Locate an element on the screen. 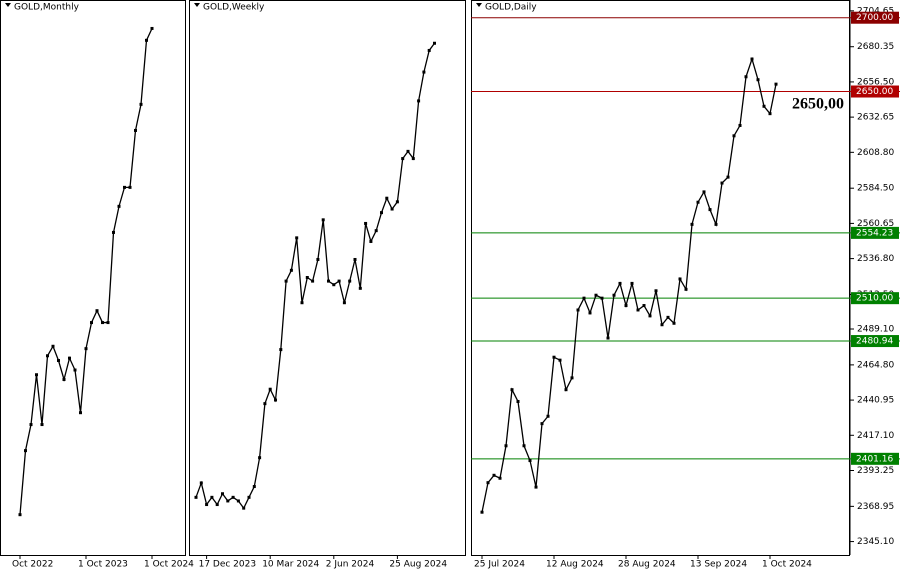 This screenshot has width=900, height=572. level-label: 2700.00 is located at coordinates (874, 18).